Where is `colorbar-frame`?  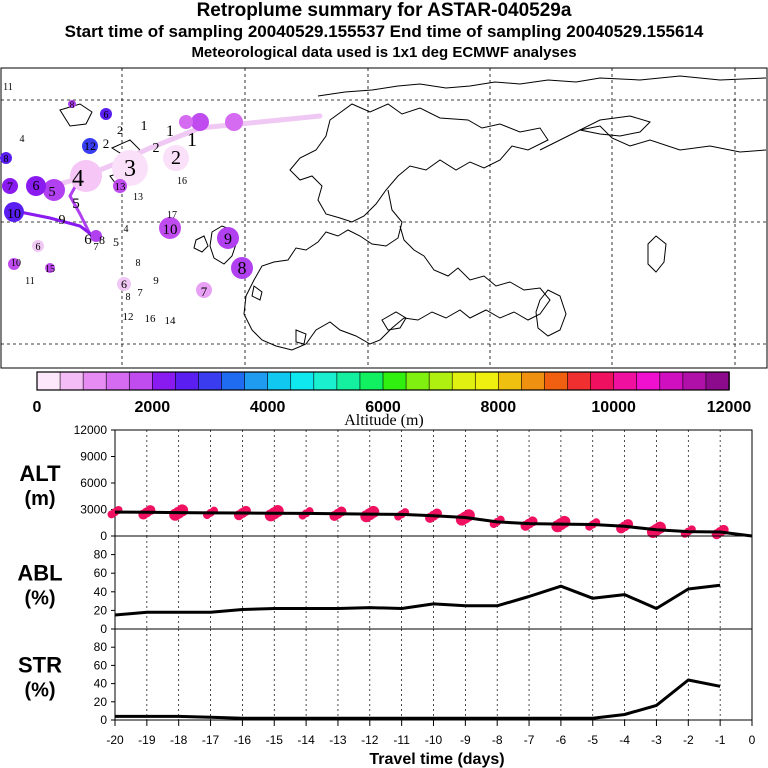
colorbar-frame is located at coordinates (383, 381).